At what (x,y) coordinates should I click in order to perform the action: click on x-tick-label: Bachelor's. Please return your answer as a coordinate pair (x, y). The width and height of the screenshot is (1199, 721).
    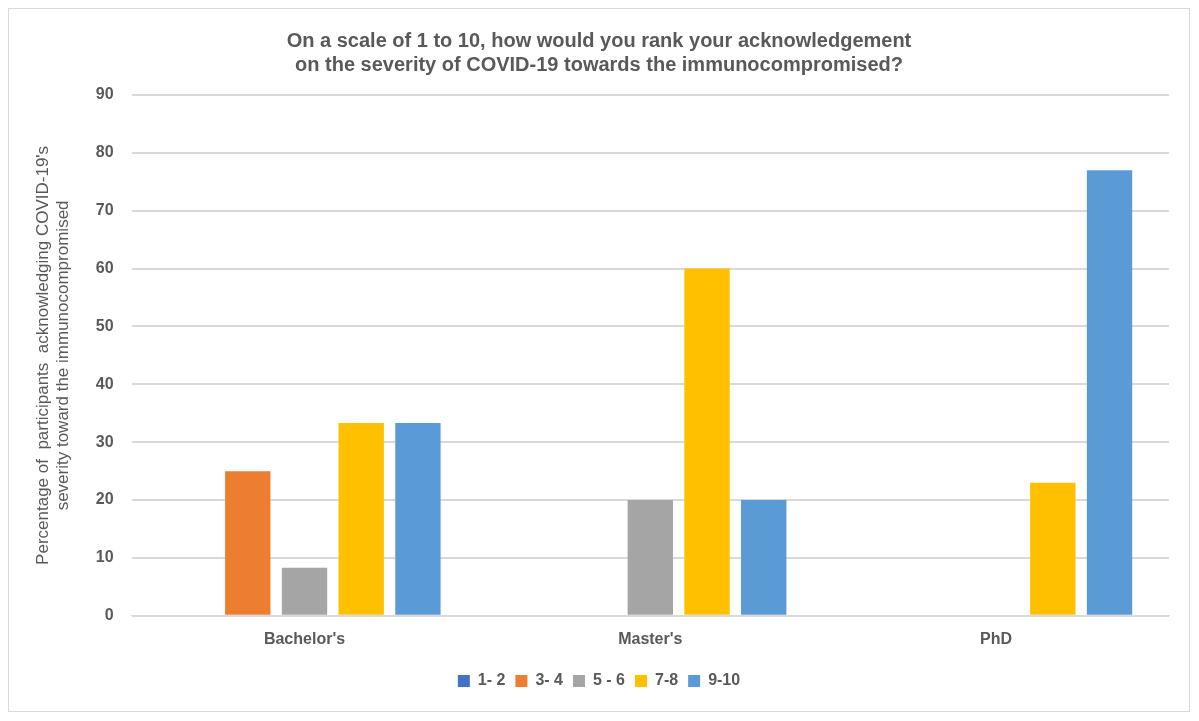
    Looking at the image, I should click on (304, 638).